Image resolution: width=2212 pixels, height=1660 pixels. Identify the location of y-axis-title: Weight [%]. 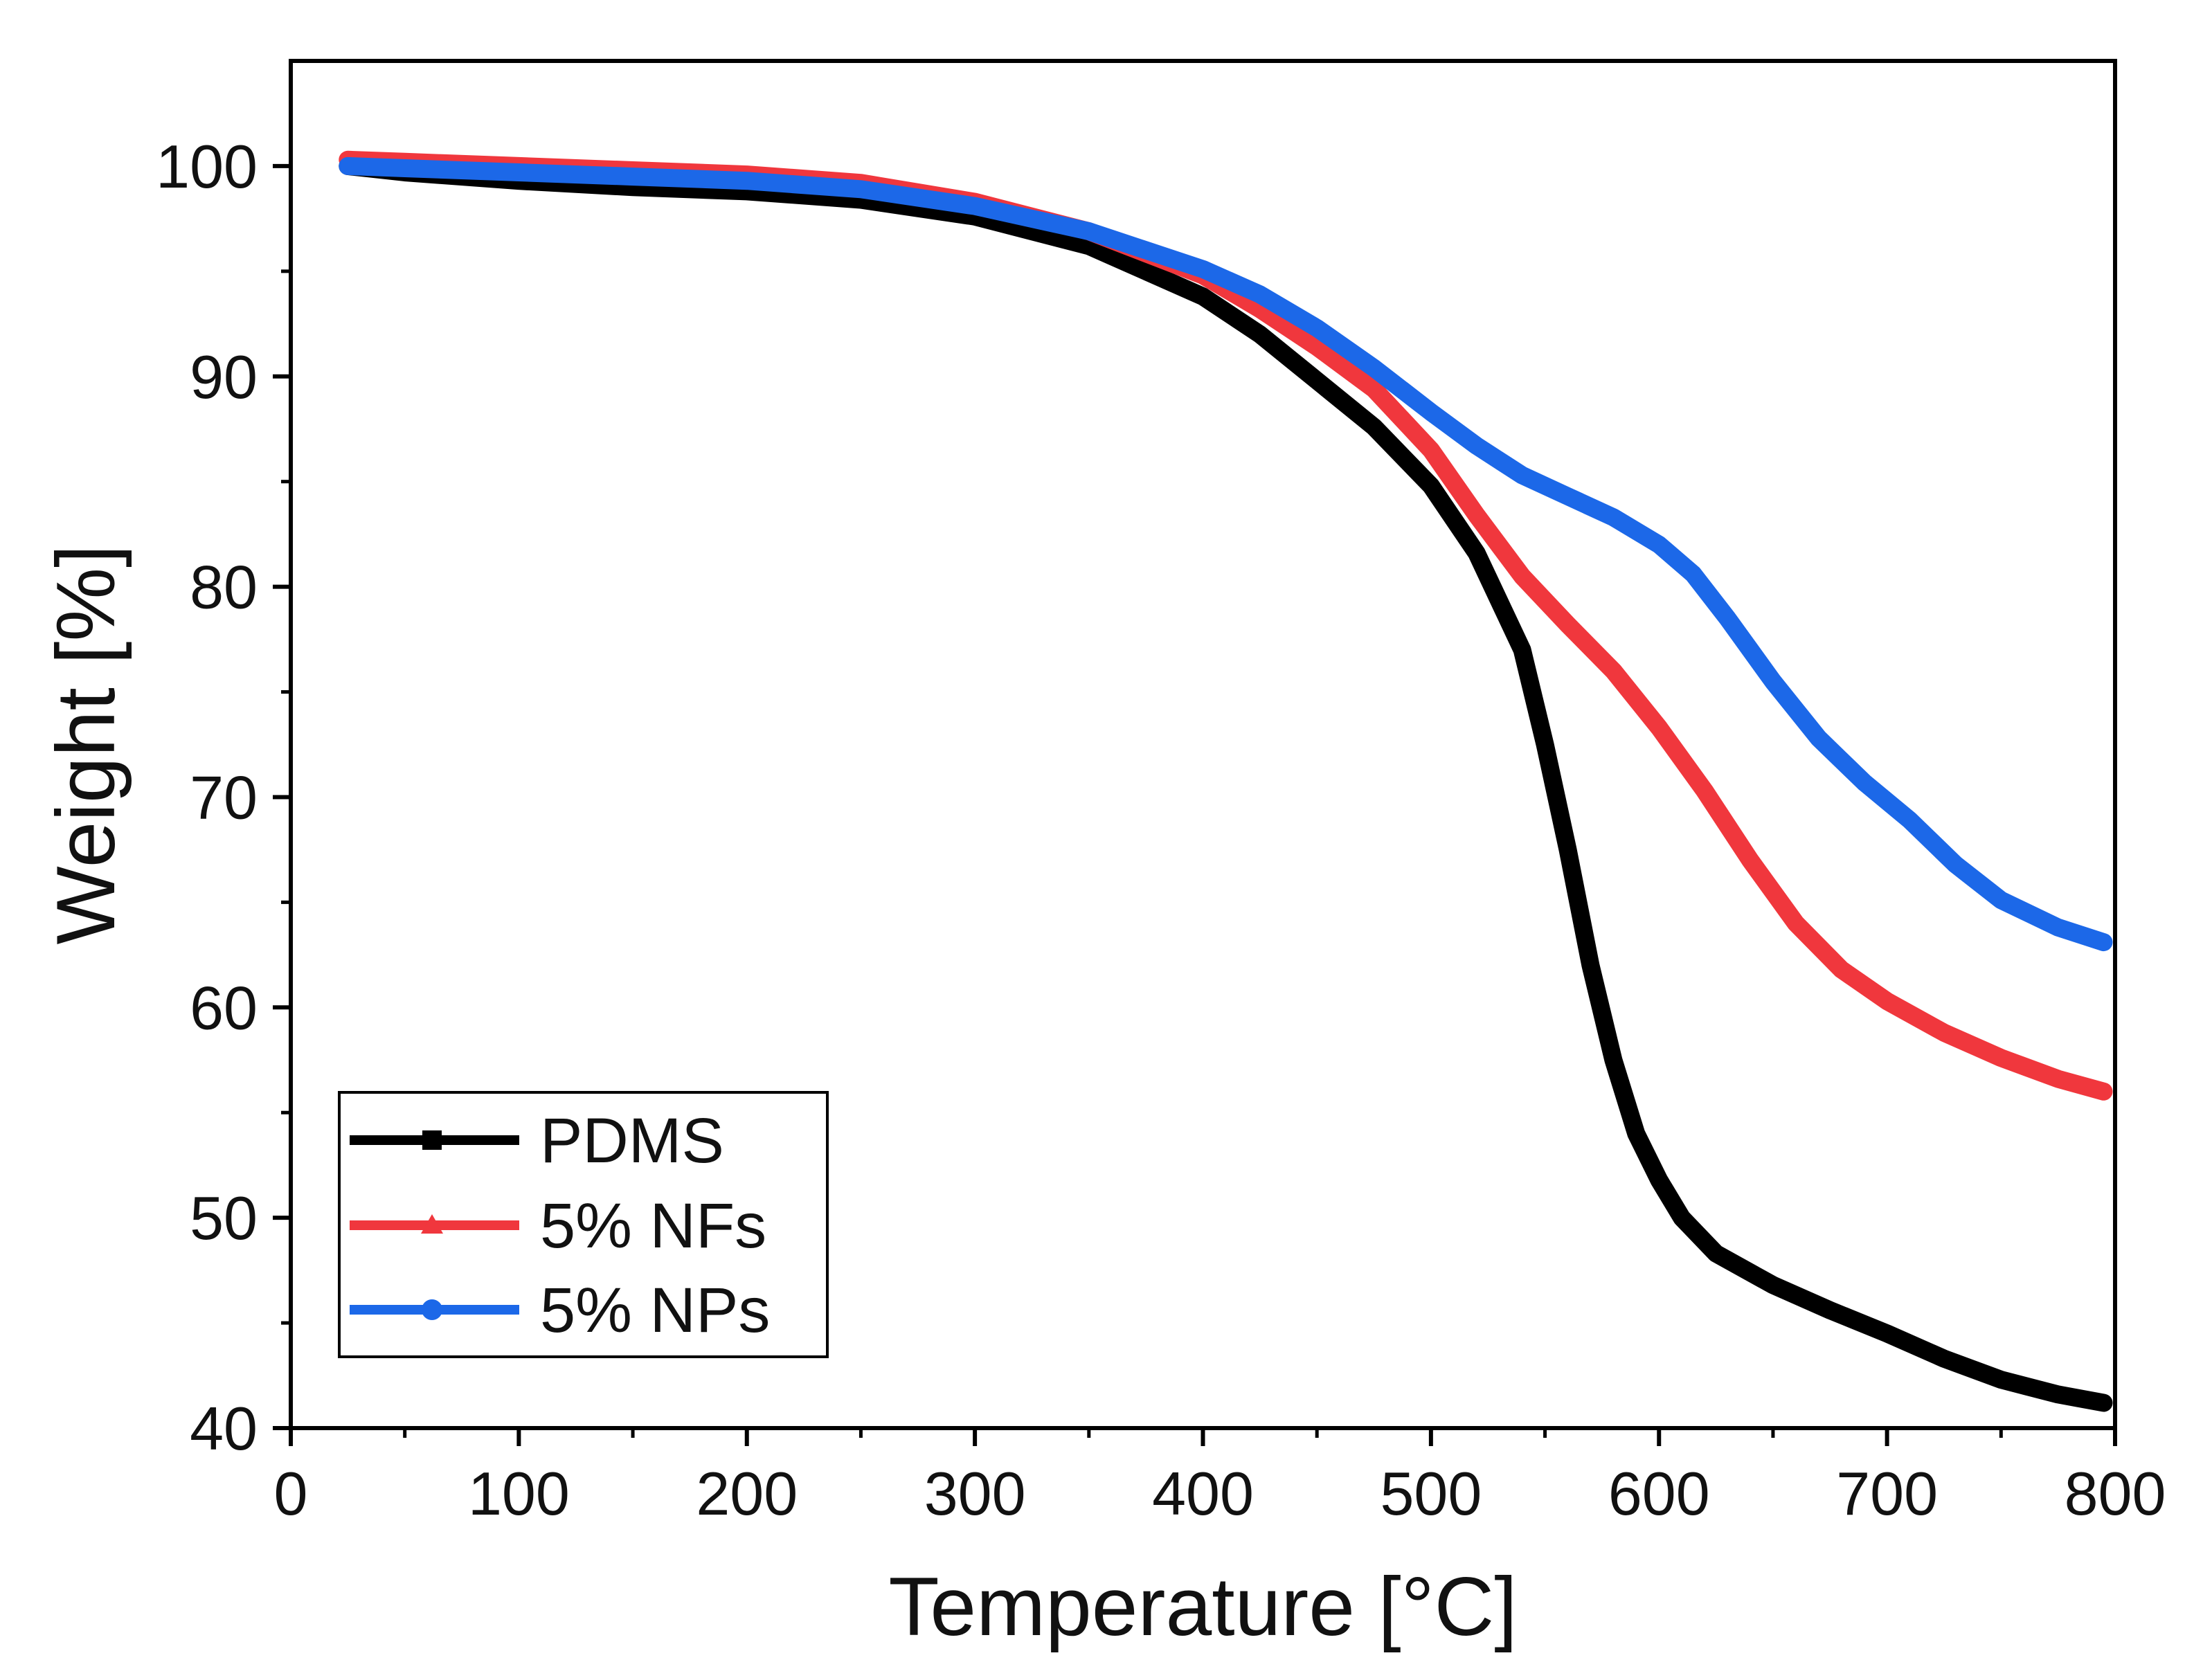
(85, 744).